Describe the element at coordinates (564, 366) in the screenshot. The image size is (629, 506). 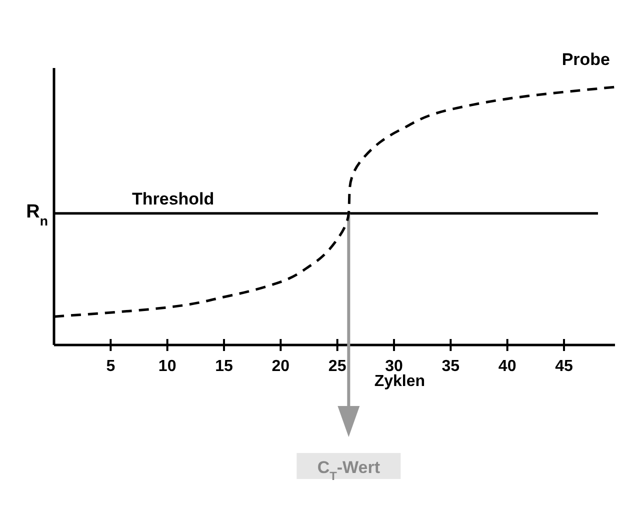
I see `x-tick-label: 45` at that location.